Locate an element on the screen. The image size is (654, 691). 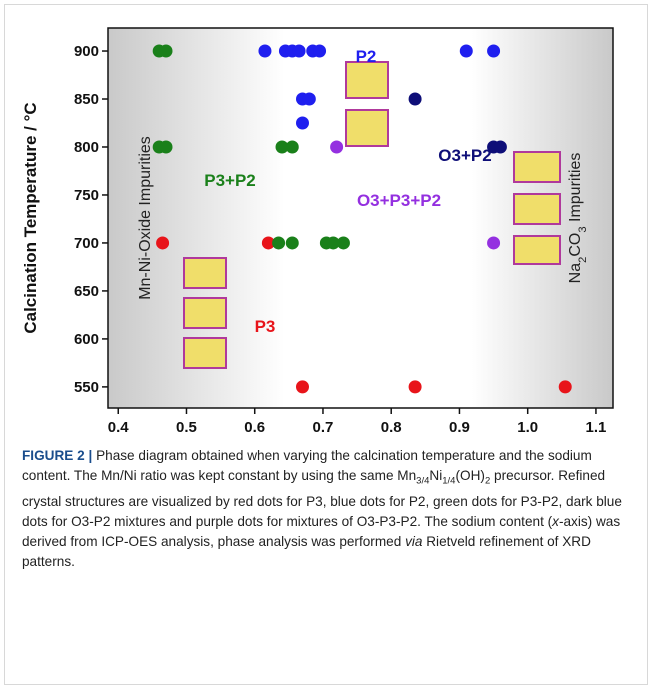
x-tick-label: 0.7 is located at coordinates (323, 427).